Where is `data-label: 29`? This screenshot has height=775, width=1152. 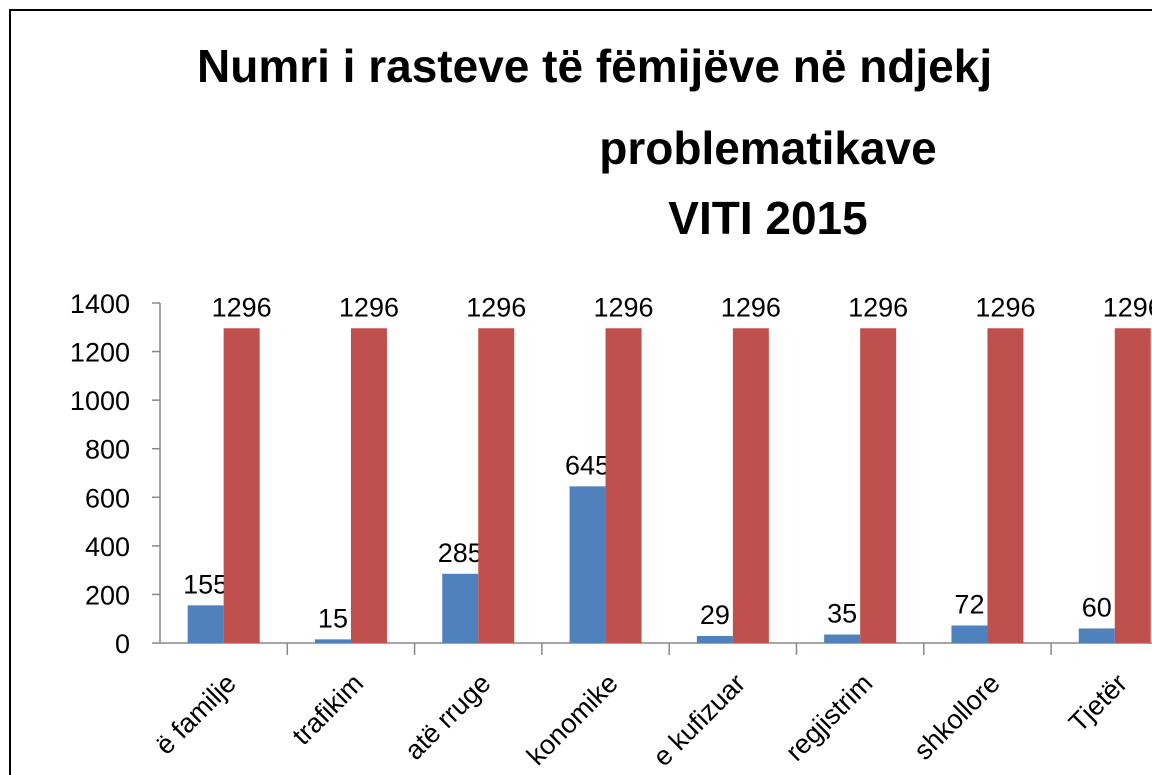
data-label: 29 is located at coordinates (715, 615).